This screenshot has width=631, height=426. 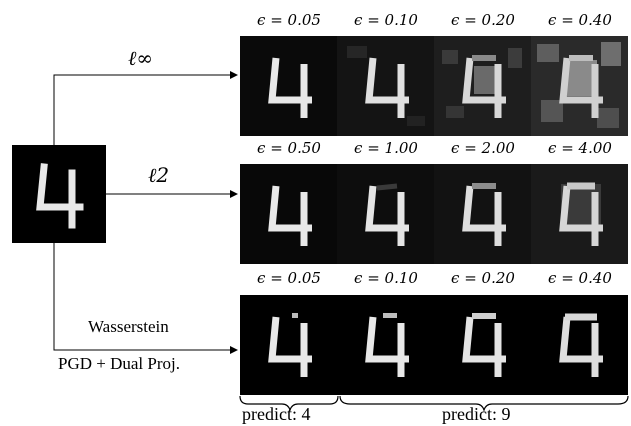 What do you see at coordinates (159, 175) in the screenshot?
I see `l2-label: ℓ2` at bounding box center [159, 175].